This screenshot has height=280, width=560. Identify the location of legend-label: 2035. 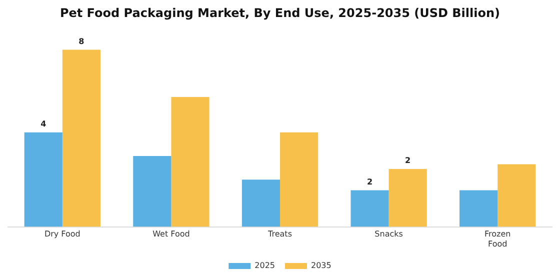
(321, 265).